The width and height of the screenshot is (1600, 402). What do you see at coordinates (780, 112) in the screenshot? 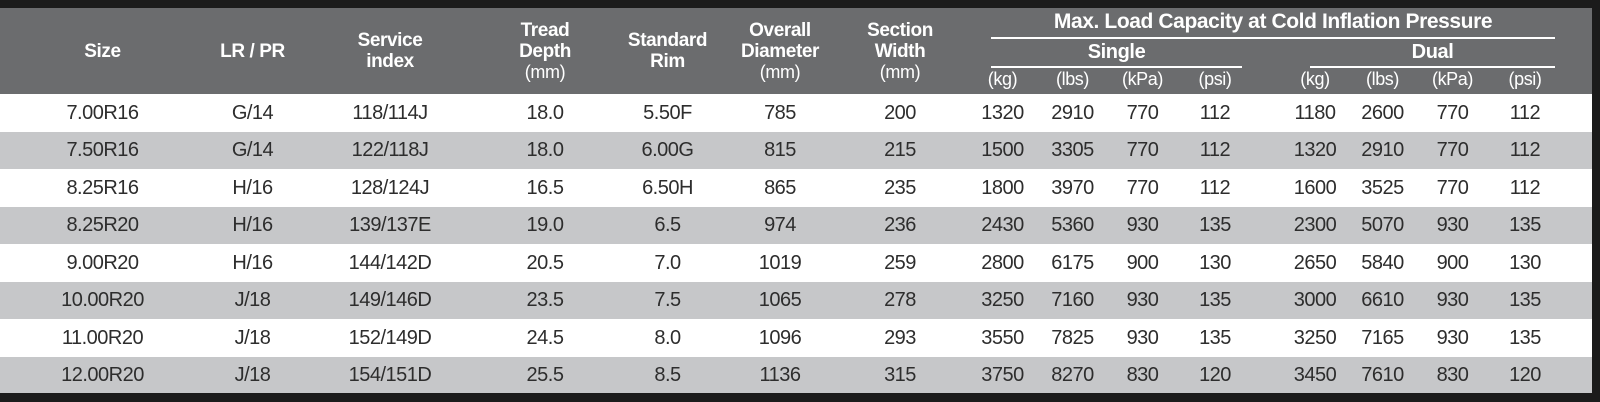
I see `cell: 785` at bounding box center [780, 112].